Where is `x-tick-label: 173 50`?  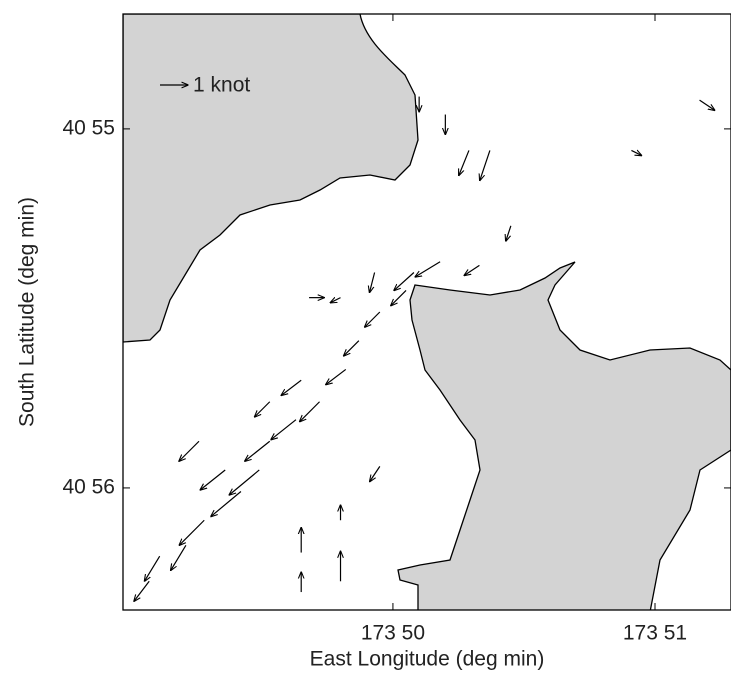 x-tick-label: 173 50 is located at coordinates (393, 633).